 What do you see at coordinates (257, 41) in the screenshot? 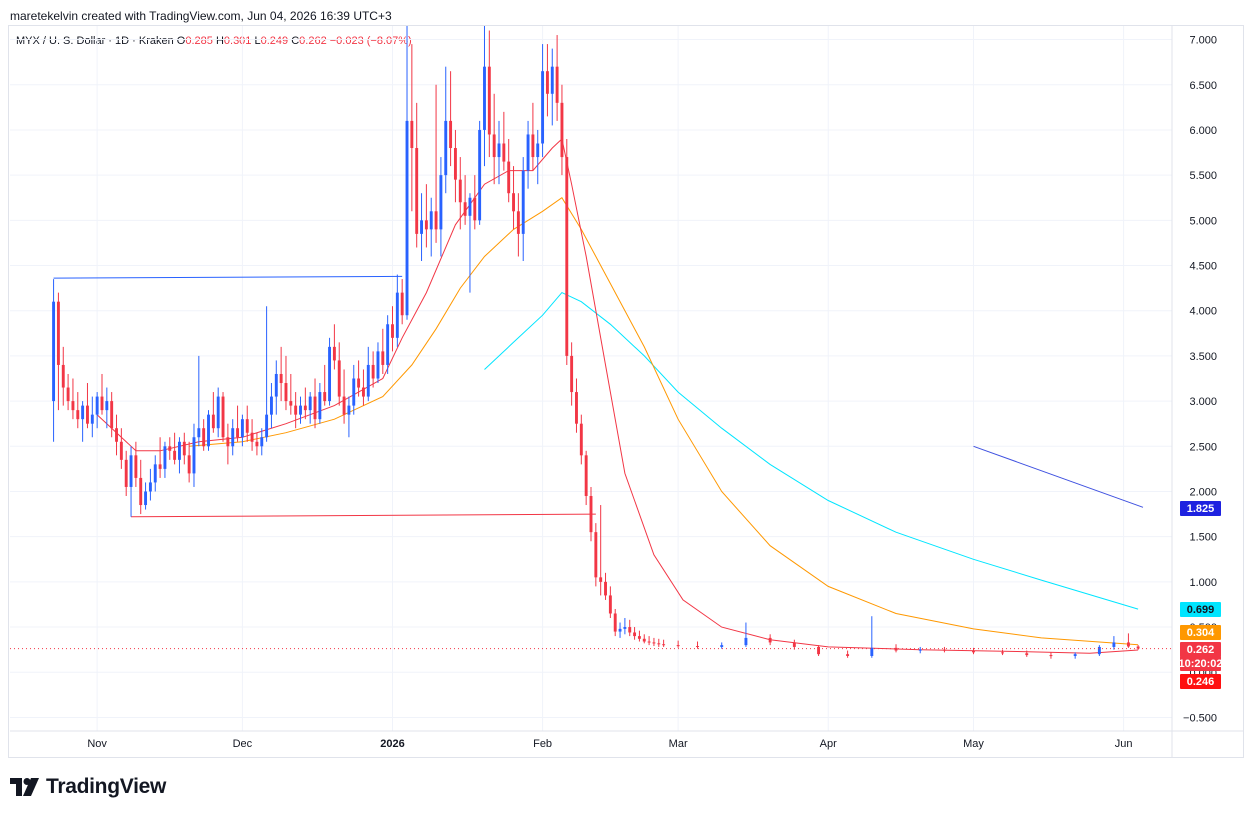
I see `low-label: L` at bounding box center [257, 41].